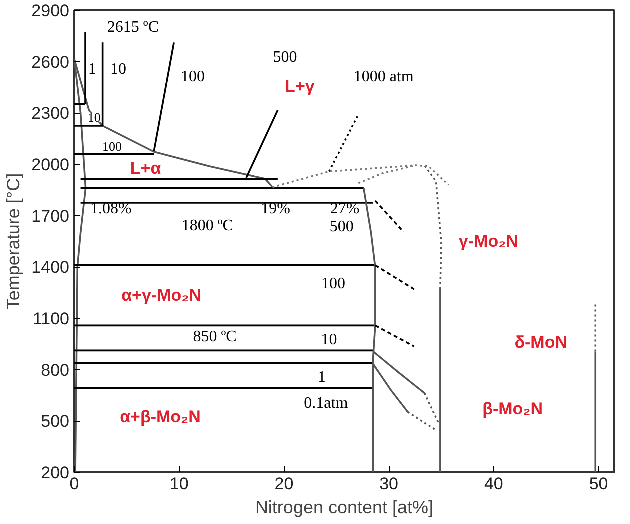  What do you see at coordinates (51, 268) in the screenshot?
I see `y-tick-label: 1400` at bounding box center [51, 268].